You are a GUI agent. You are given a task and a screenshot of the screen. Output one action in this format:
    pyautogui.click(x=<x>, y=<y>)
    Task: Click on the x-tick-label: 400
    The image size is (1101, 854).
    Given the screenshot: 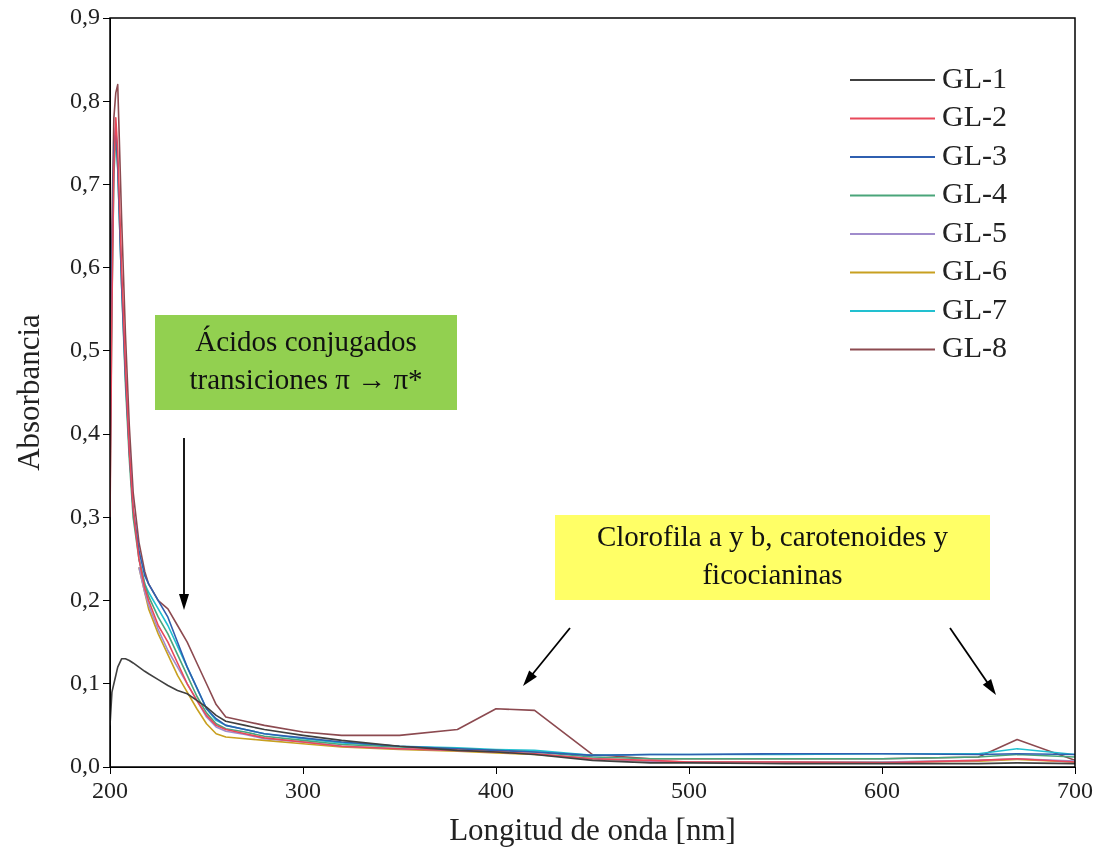 What is the action you would take?
    pyautogui.click(x=496, y=789)
    